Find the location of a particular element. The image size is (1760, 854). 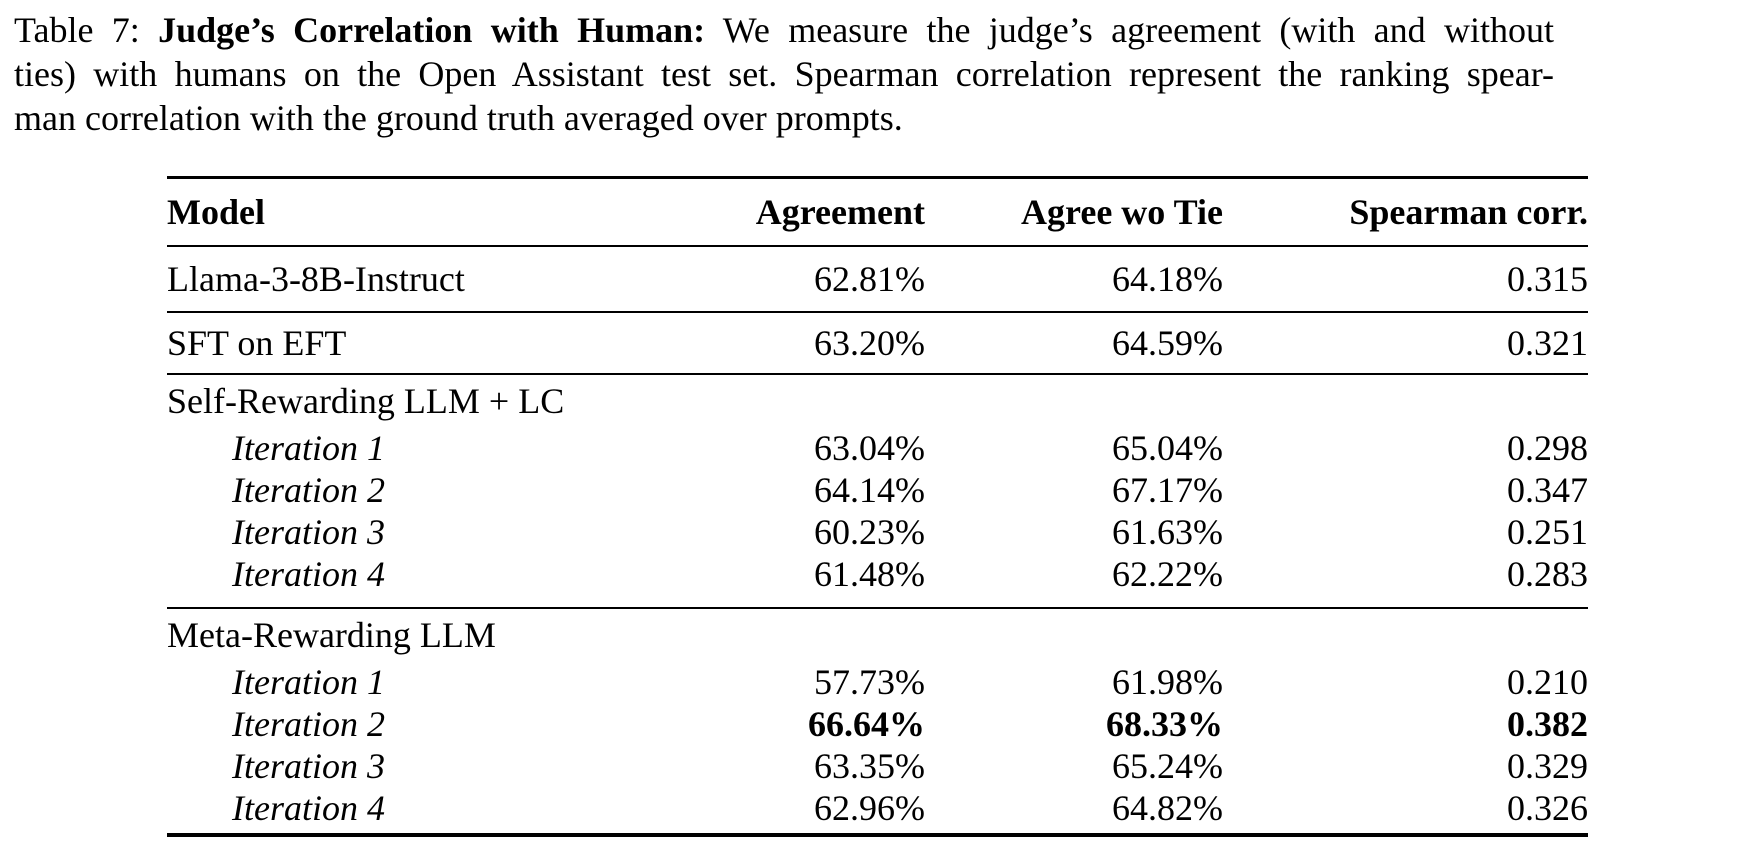

agreement-cell: 63.35% is located at coordinates (869, 766).